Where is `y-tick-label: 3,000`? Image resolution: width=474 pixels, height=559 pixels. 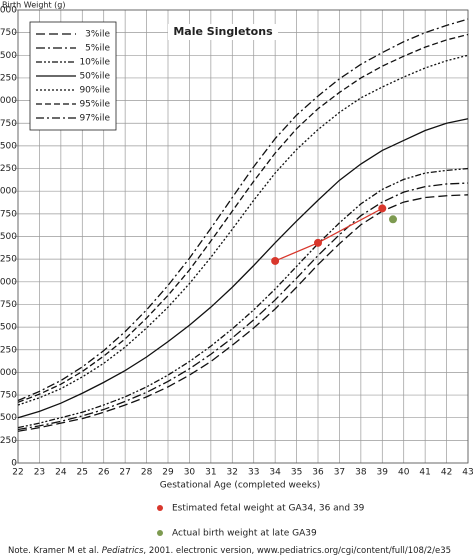
y-tick-label: 3,000 is located at coordinates (8, 192).